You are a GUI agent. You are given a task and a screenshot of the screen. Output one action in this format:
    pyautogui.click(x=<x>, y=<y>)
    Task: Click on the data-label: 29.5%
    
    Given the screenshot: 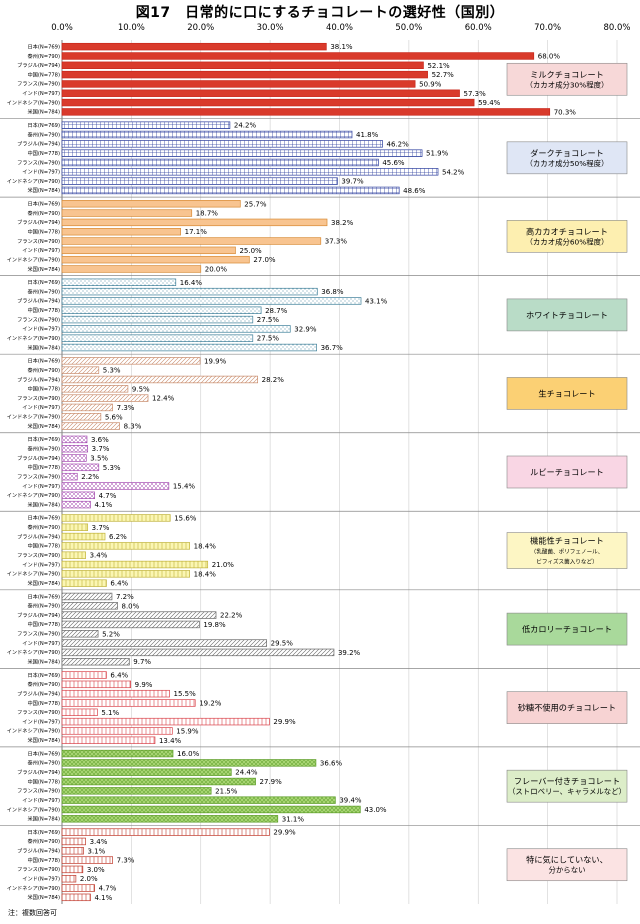 What is the action you would take?
    pyautogui.click(x=282, y=644)
    